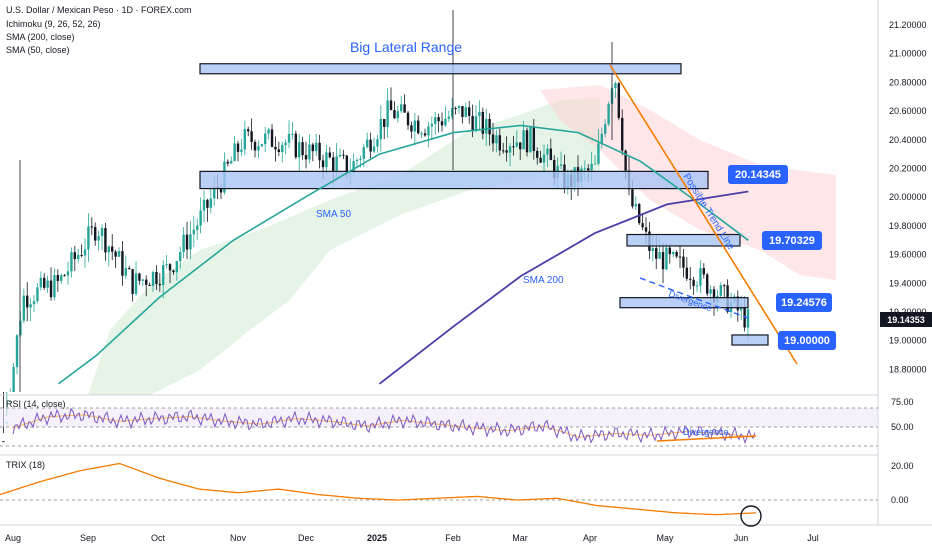 This screenshot has width=932, height=550. I want to click on level-label-19-24576: 19.24576, so click(804, 302).